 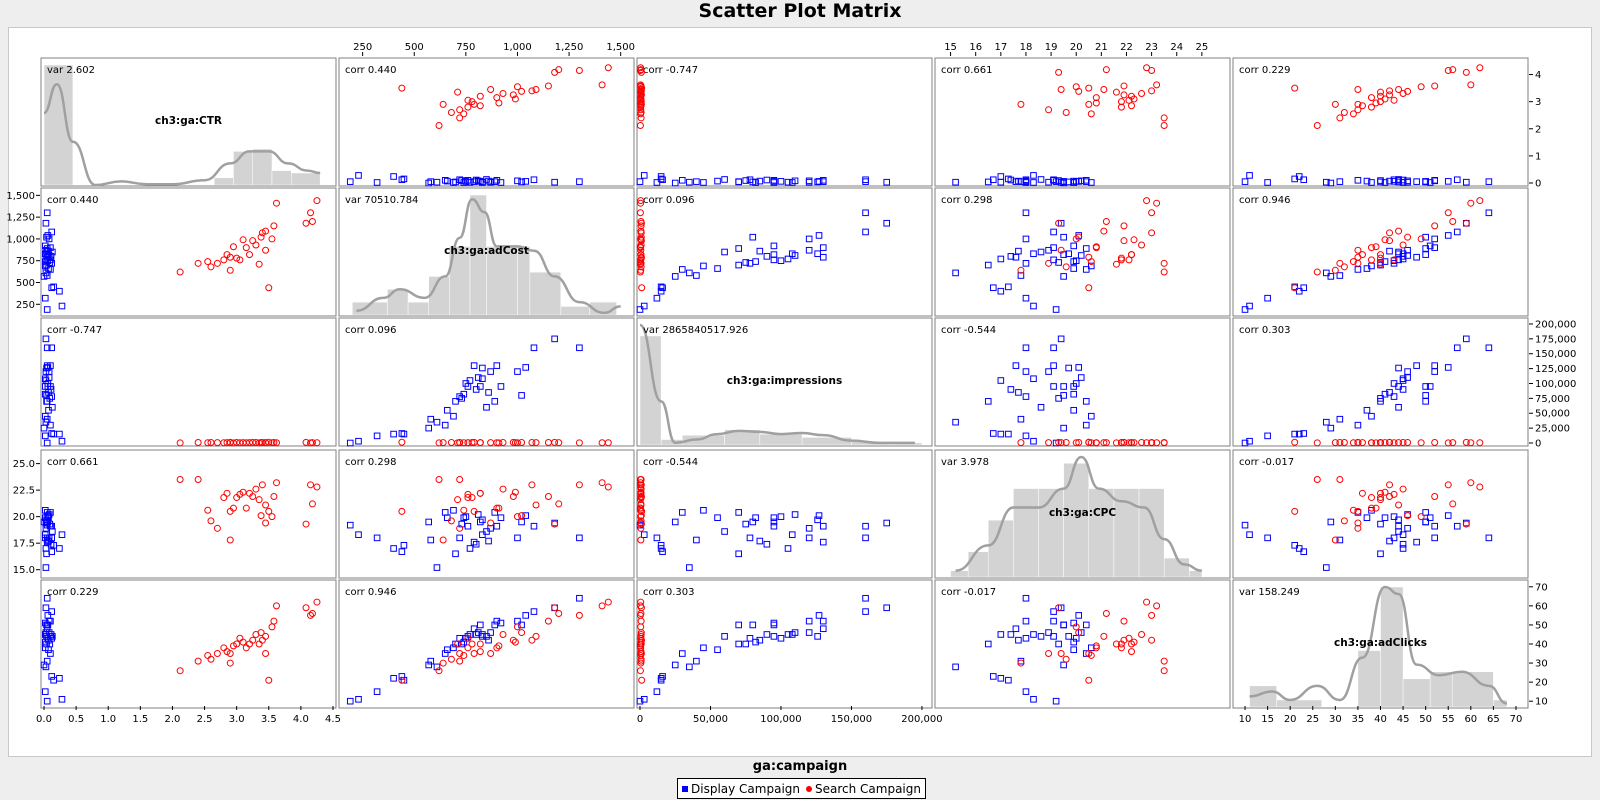 I want to click on correlation-label: corr -0.747, so click(x=670, y=70).